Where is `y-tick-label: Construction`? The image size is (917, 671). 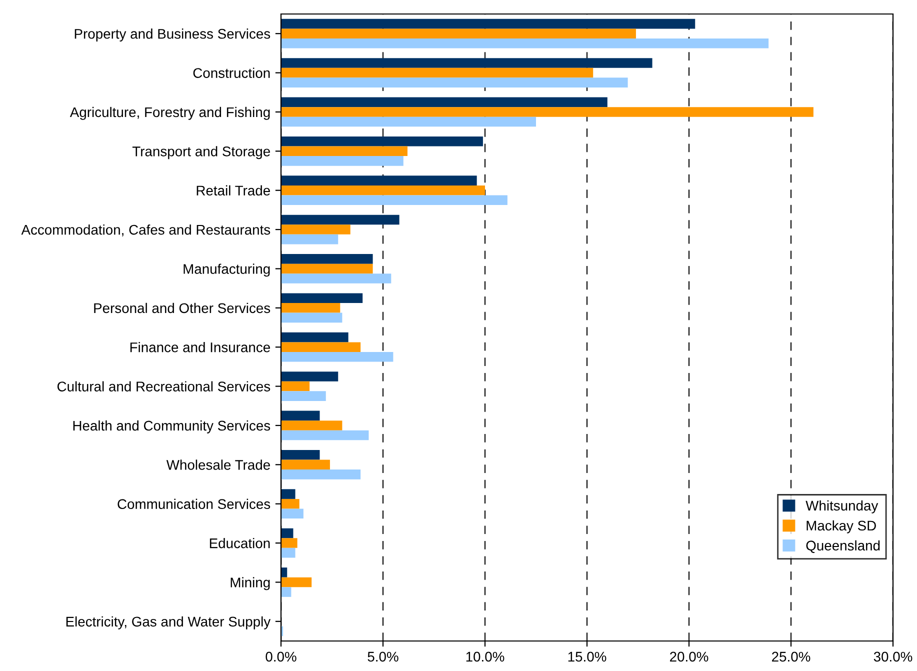 y-tick-label: Construction is located at coordinates (231, 73).